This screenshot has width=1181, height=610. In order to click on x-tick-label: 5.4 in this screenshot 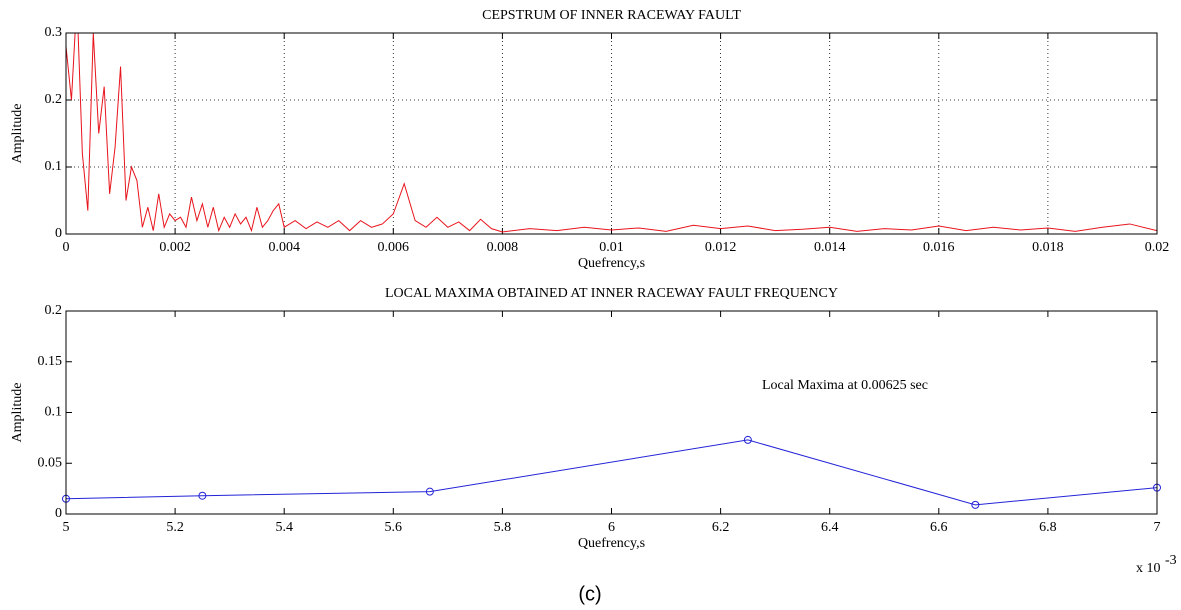, I will do `click(284, 527)`.